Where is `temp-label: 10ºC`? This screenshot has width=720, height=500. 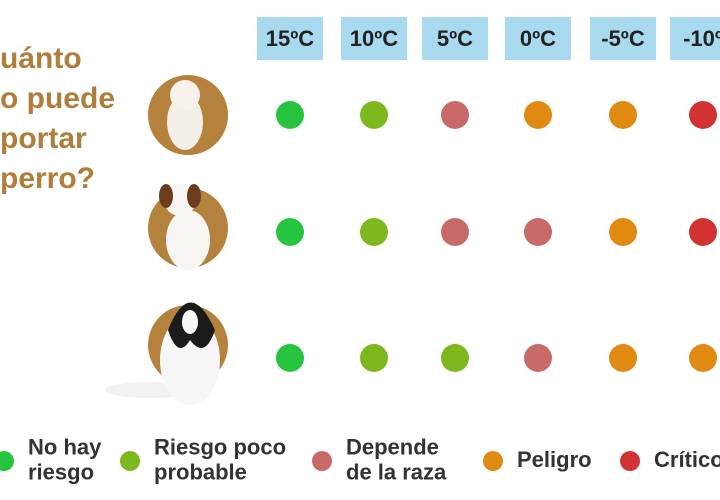
temp-label: 10ºC is located at coordinates (374, 38).